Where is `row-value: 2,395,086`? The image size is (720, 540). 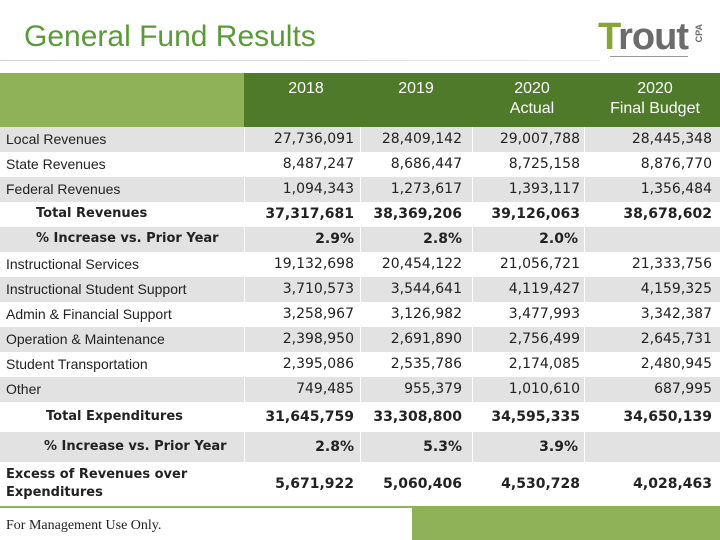
row-value: 2,395,086 is located at coordinates (318, 364).